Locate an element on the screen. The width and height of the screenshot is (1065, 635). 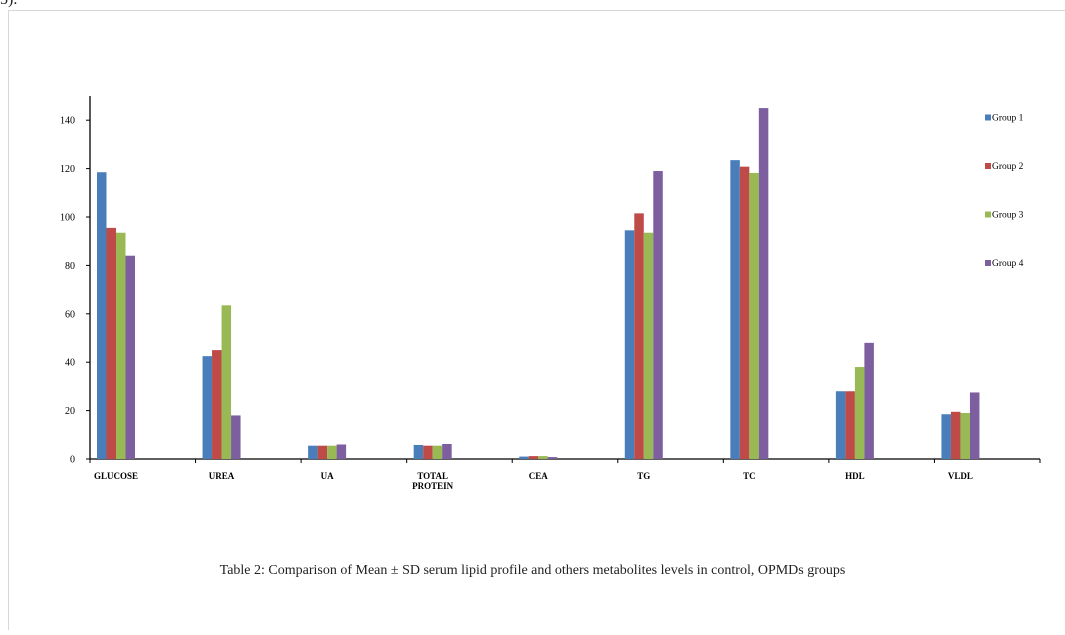
y-tick-label: 60 is located at coordinates (70, 314).